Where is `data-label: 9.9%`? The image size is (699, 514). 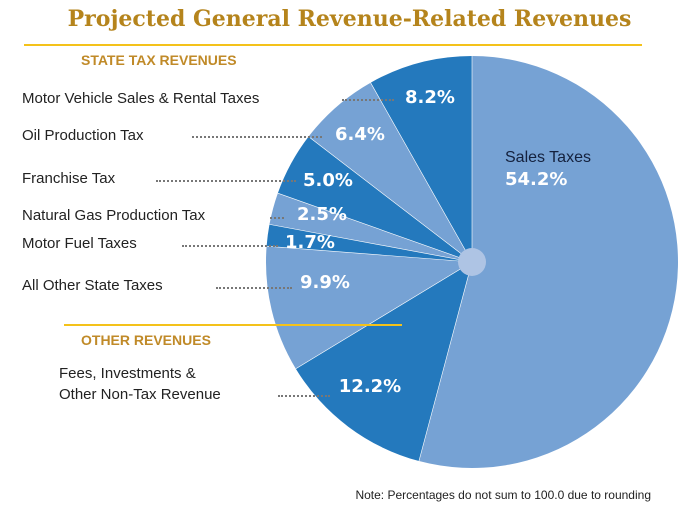 data-label: 9.9% is located at coordinates (325, 282).